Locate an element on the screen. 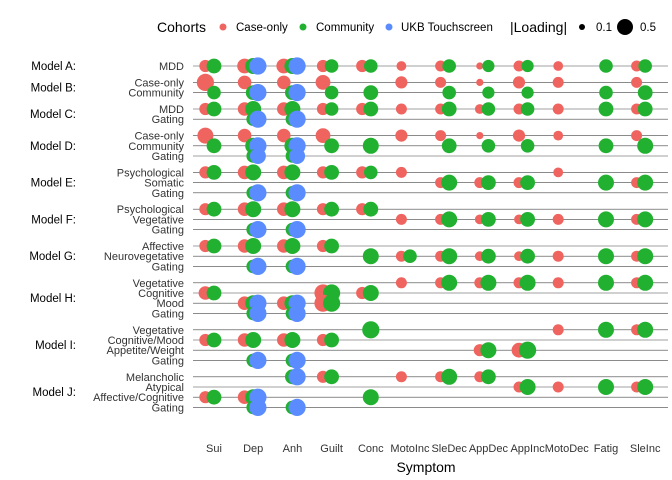  point-model-f-vegetative-sledec-community is located at coordinates (449, 219).